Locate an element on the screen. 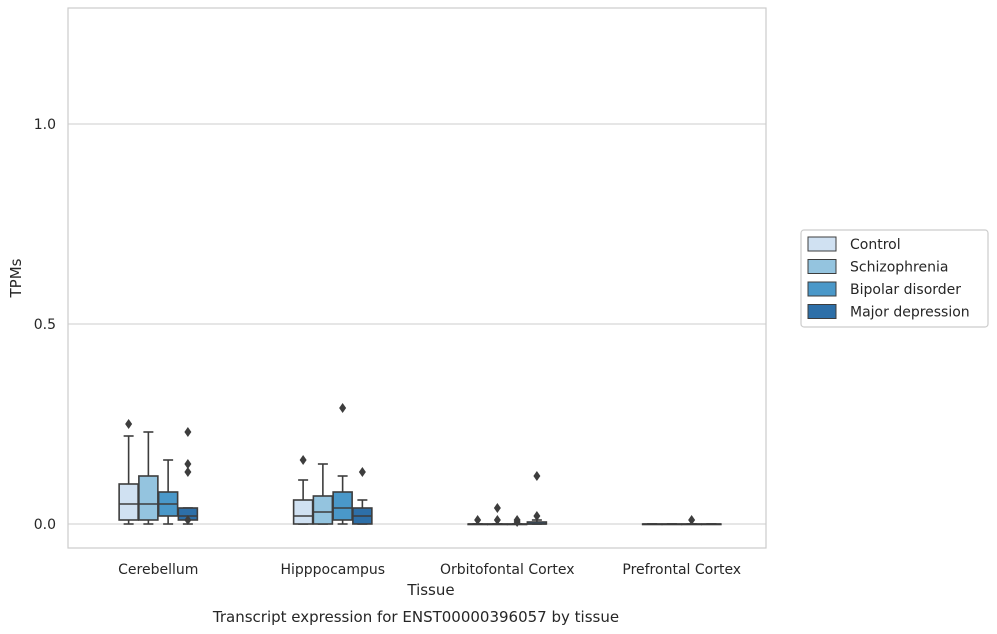 The image size is (997, 634). x-tick-label: Hipppocampus is located at coordinates (332, 570).